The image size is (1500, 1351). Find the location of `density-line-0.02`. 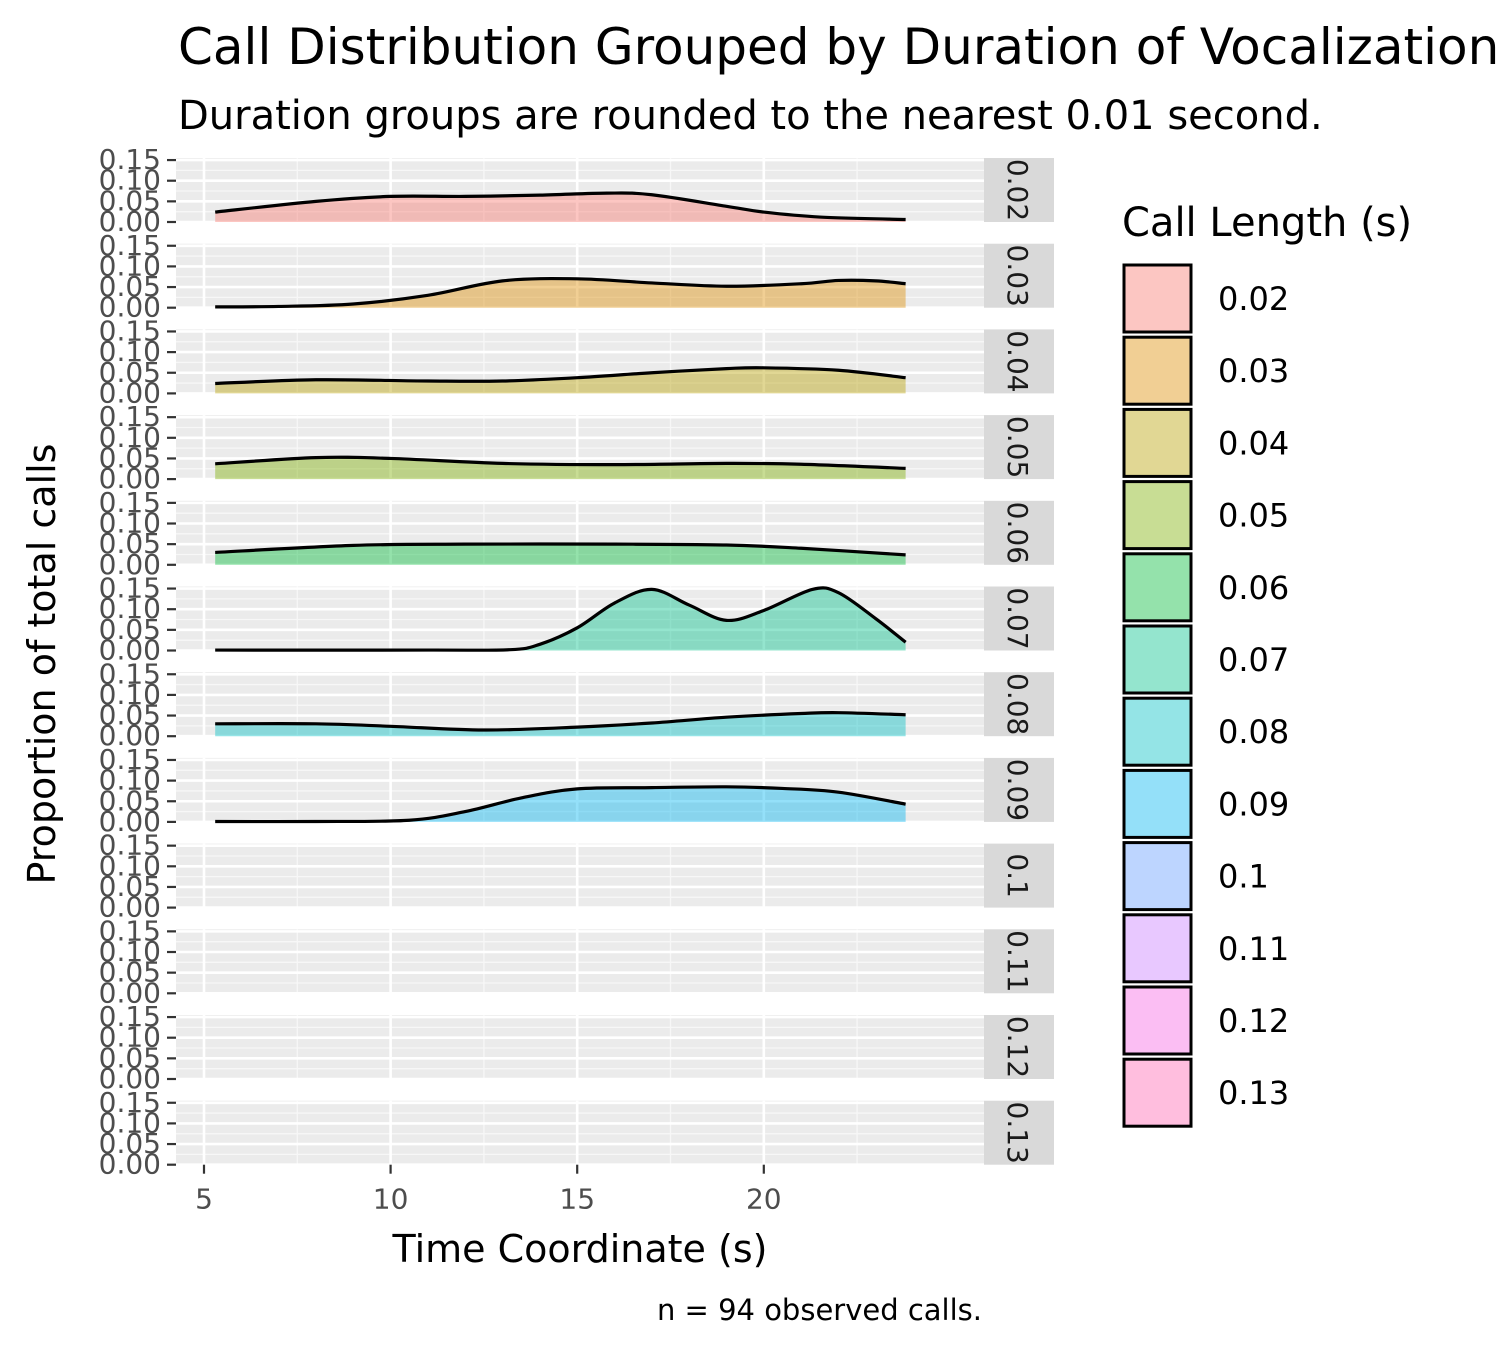

density-line-0.02 is located at coordinates (560, 206).